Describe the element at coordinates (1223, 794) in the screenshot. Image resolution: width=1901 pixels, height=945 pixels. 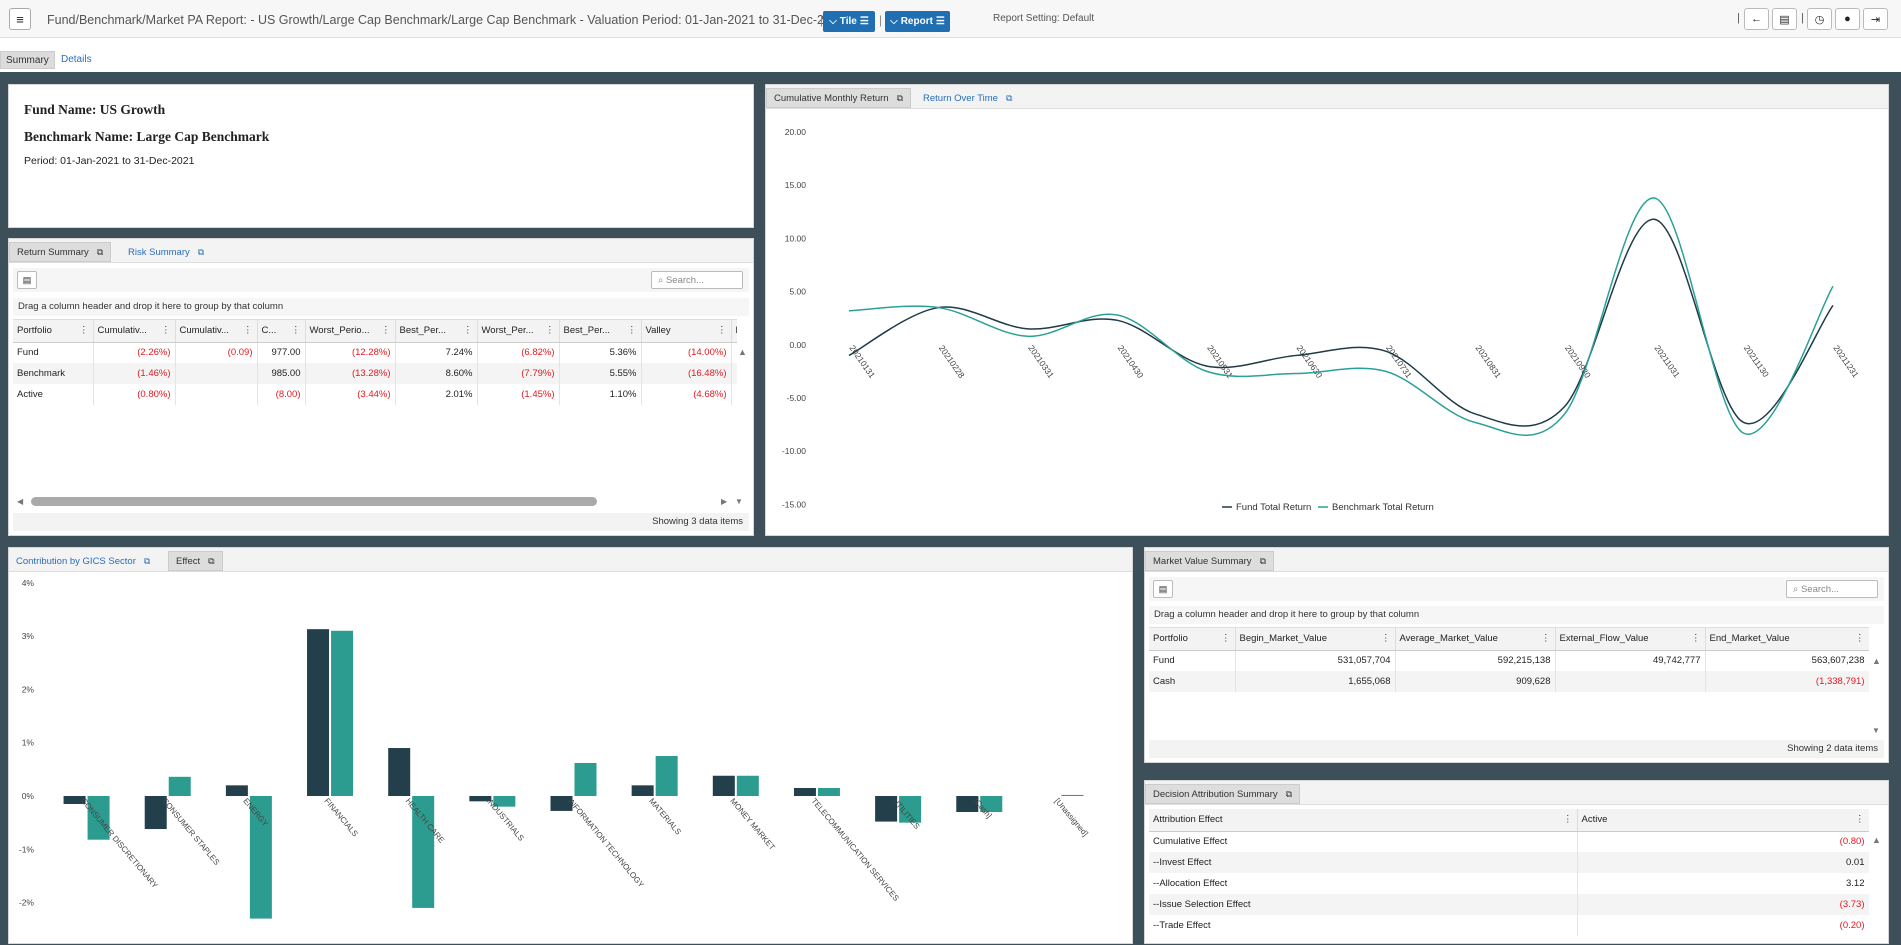
I see `tab-decision-attribution-summary: Decision Attribution Summary ⧉` at that location.